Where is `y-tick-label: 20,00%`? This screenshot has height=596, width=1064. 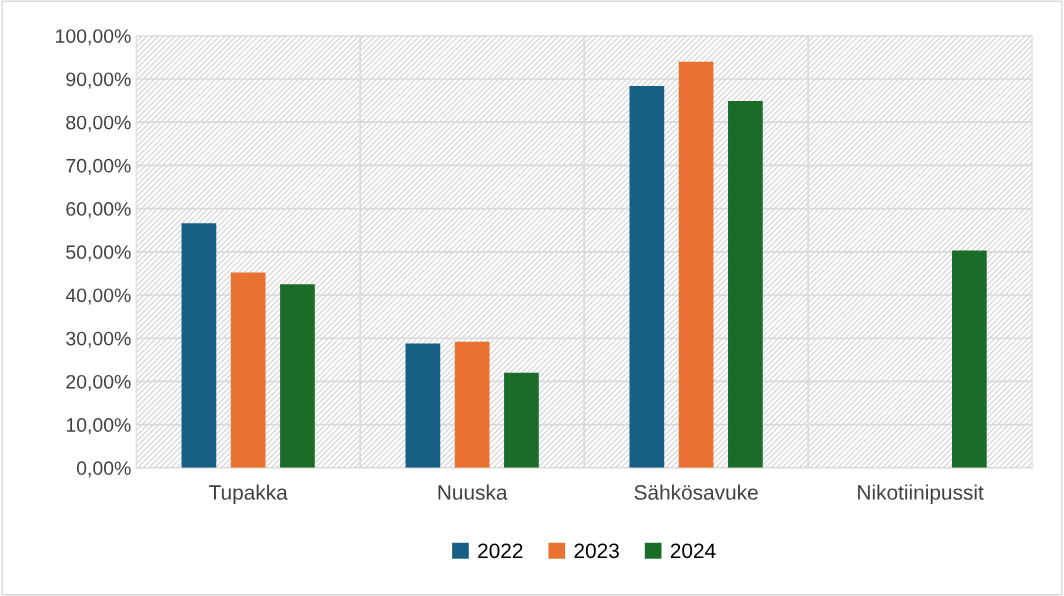 y-tick-label: 20,00% is located at coordinates (98, 382).